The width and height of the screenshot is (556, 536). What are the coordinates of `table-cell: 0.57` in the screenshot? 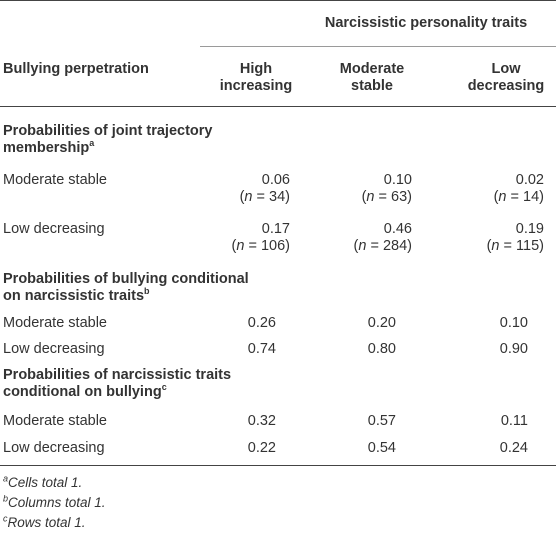 It's located at (381, 421).